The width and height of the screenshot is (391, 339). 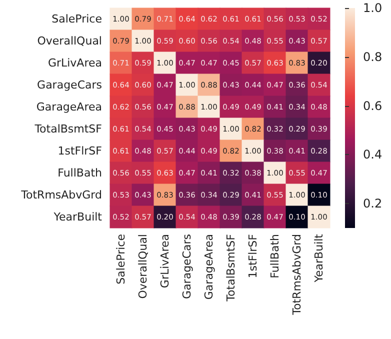 I want to click on color-bar-label: 0.8, so click(x=372, y=57).